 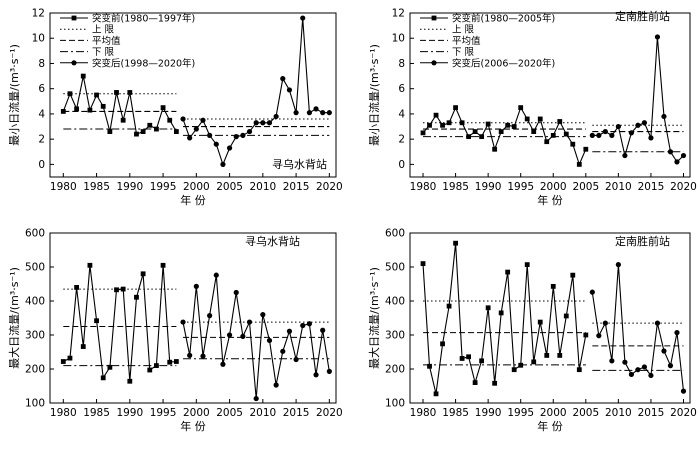 I want to click on x-tick-label: 2015, so click(x=296, y=413).